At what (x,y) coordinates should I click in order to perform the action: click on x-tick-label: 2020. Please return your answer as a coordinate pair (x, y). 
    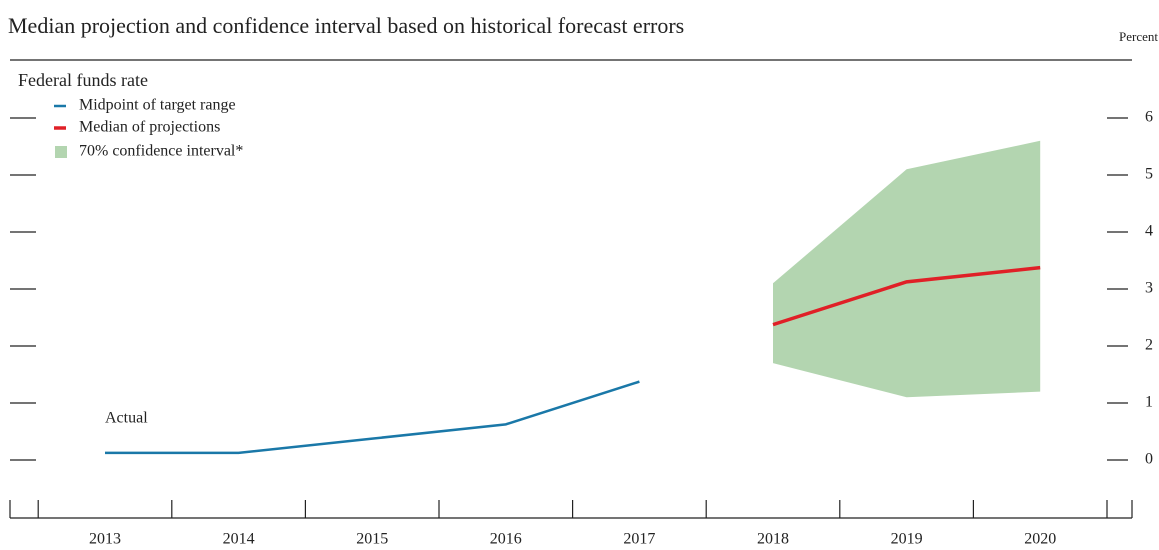
    Looking at the image, I should click on (1040, 539).